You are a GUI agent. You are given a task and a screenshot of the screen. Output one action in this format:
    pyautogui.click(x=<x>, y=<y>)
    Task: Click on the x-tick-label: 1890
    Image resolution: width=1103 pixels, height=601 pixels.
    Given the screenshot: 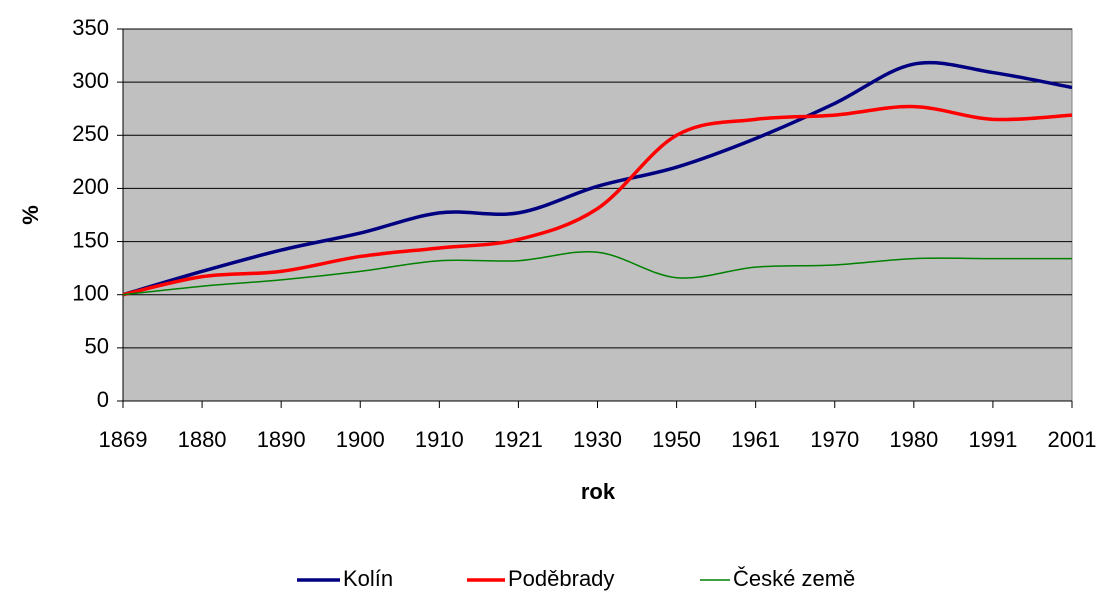 What is the action you would take?
    pyautogui.click(x=281, y=439)
    